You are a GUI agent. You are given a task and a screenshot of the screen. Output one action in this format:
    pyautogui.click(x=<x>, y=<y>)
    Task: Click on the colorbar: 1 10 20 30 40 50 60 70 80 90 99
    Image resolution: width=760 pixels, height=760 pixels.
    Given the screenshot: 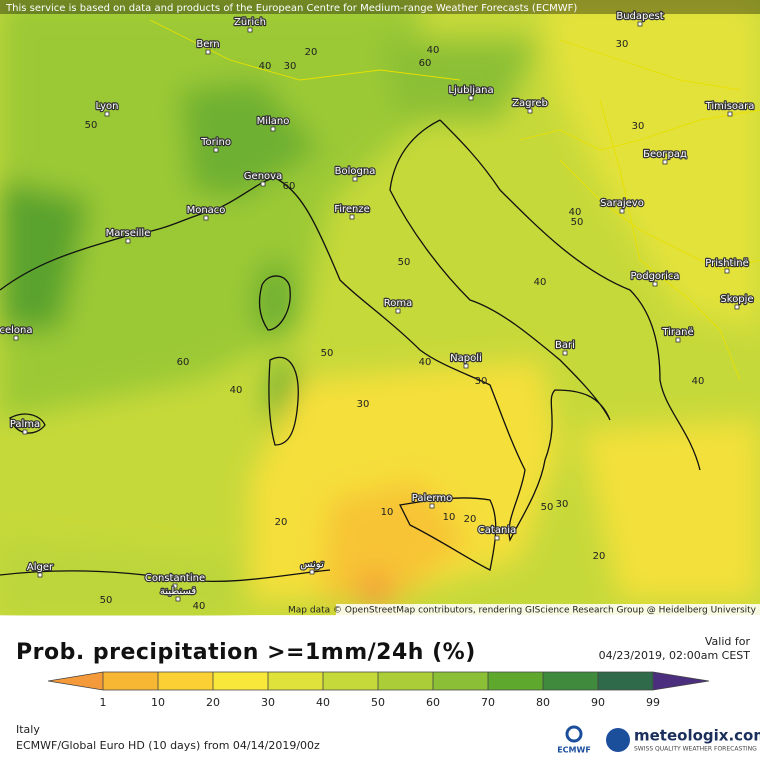 What is the action you would take?
    pyautogui.click(x=378, y=690)
    